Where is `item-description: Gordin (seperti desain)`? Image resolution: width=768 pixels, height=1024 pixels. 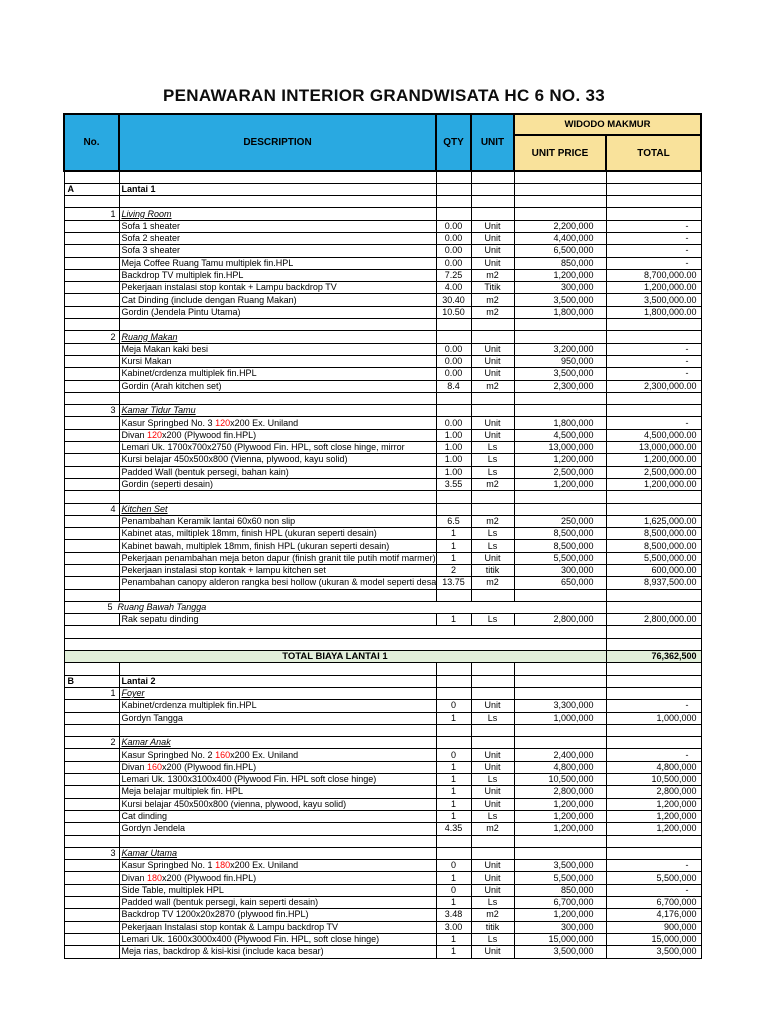 item-description: Gordin (seperti desain) is located at coordinates (277, 484).